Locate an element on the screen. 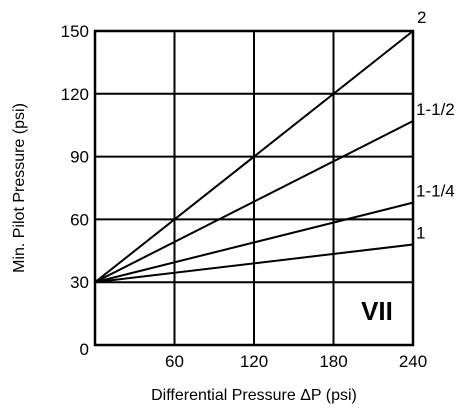  series-labels: 2 1-1/2 1-1/4 1 is located at coordinates (435, 125).